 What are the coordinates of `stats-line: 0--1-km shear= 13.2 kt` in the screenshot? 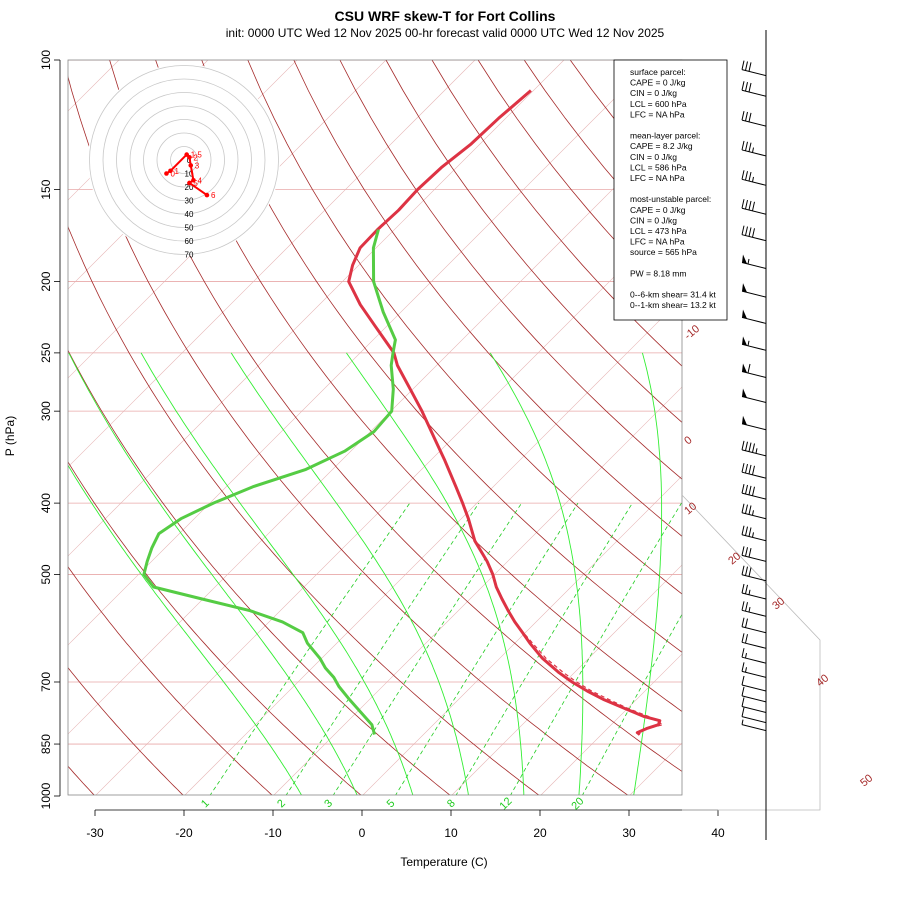 It's located at (673, 305).